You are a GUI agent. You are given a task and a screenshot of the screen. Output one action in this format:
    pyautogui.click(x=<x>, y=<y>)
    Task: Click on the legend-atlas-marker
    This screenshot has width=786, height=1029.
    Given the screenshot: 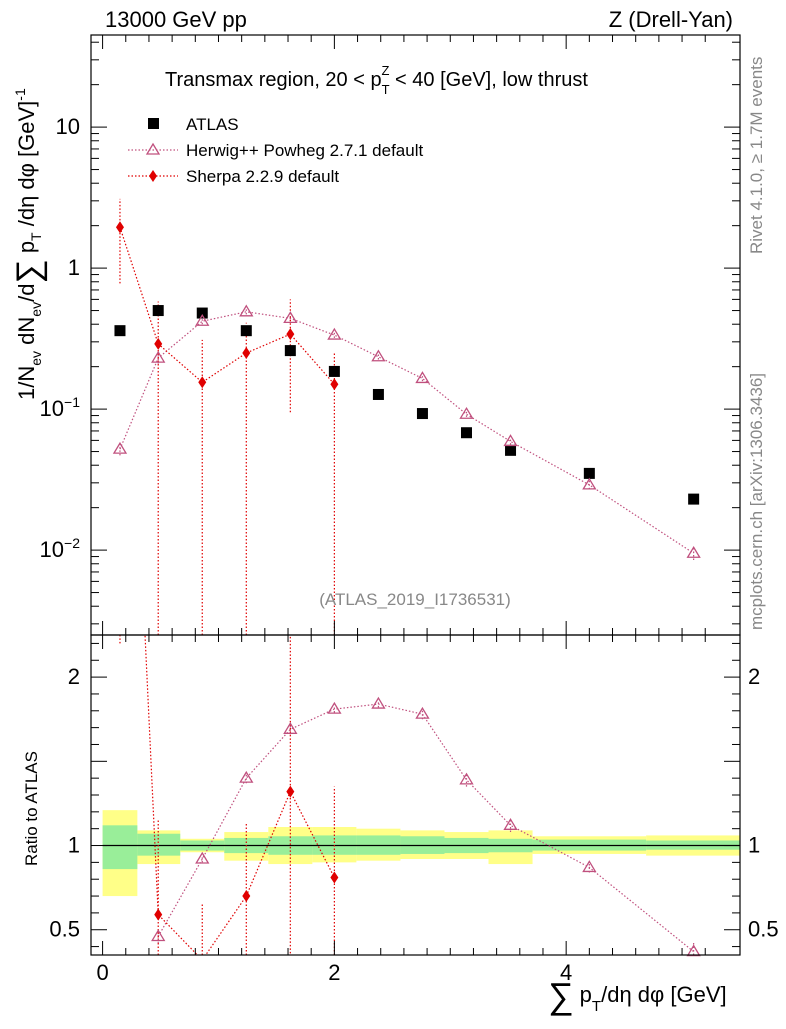 What is the action you would take?
    pyautogui.click(x=153, y=123)
    